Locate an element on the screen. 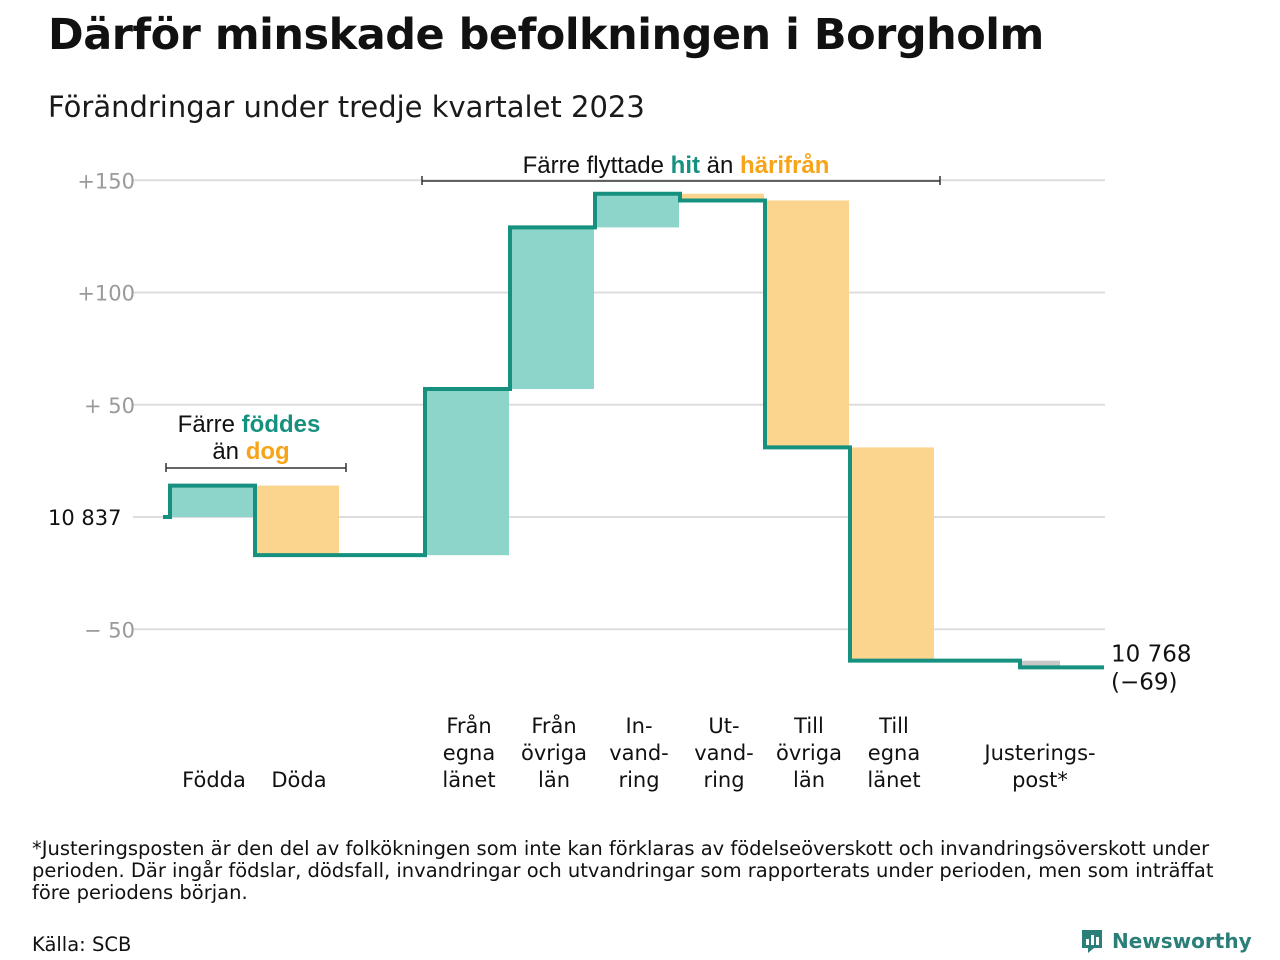 The width and height of the screenshot is (1280, 960). y-tick-label: +100 is located at coordinates (106, 294).